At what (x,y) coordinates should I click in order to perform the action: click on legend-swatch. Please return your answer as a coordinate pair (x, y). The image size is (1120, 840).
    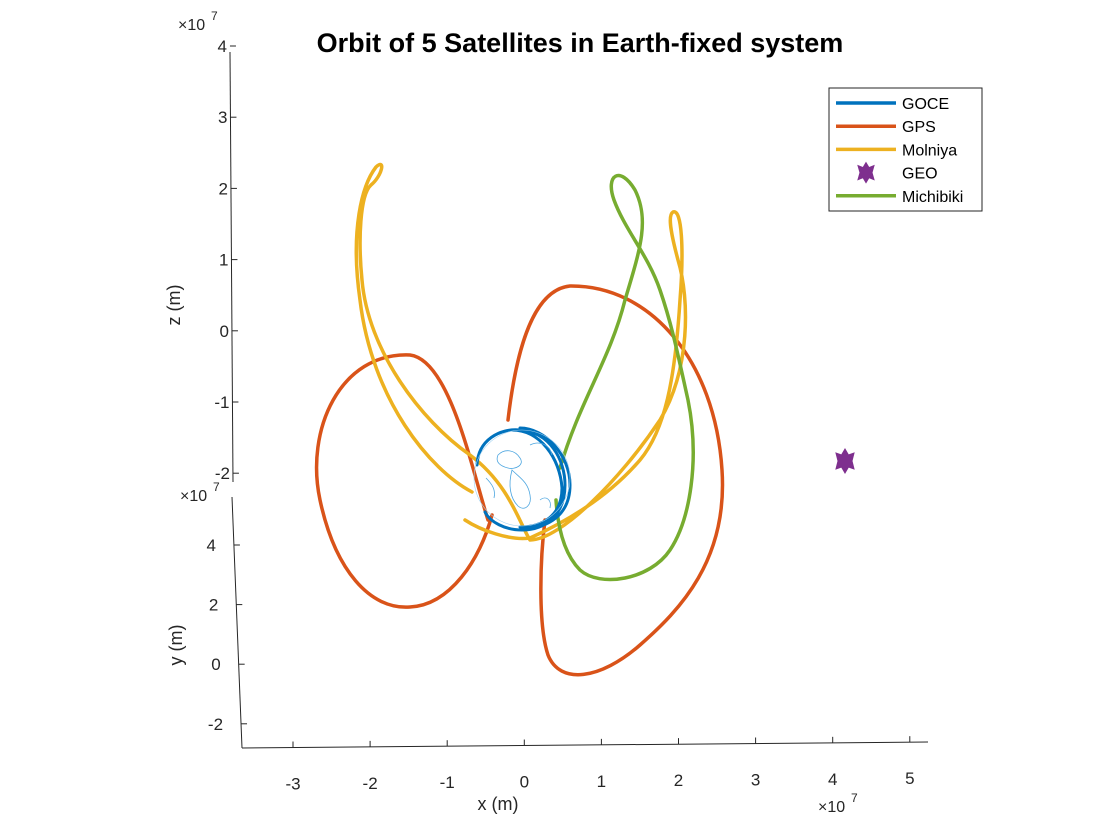
    Looking at the image, I should click on (866, 172).